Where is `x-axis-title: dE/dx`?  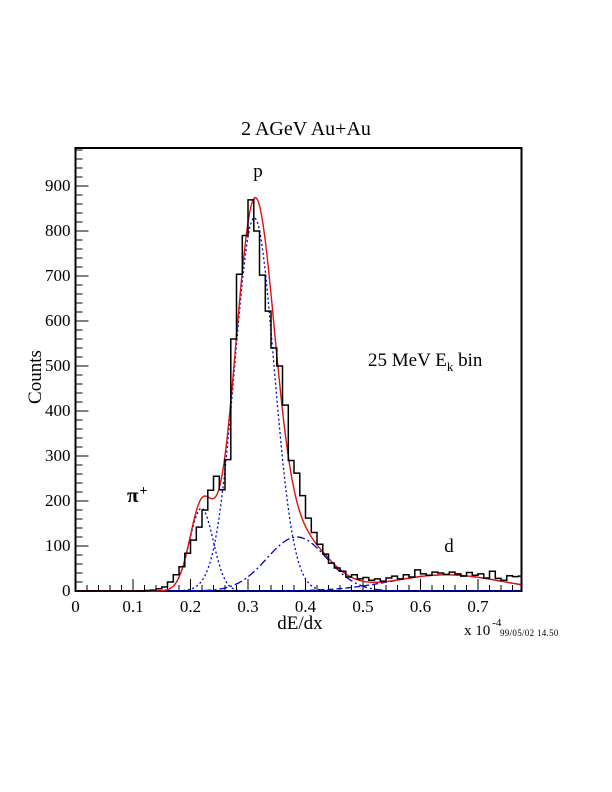
x-axis-title: dE/dx is located at coordinates (300, 623).